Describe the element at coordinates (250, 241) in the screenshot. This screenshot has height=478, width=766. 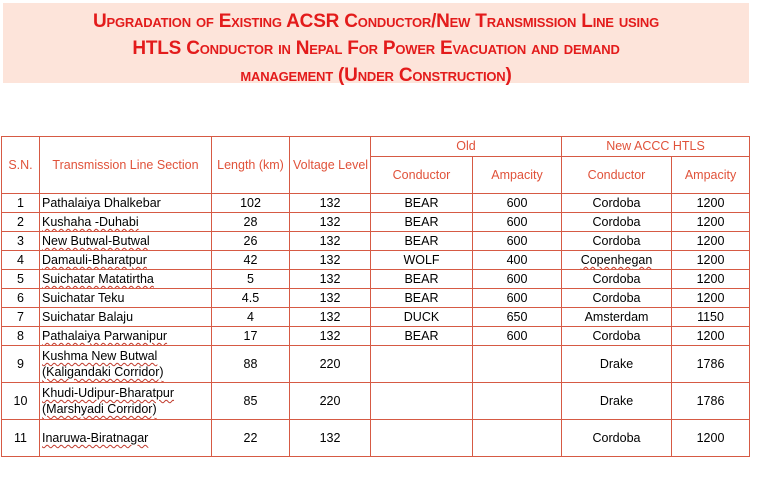
I see `cell-length: 26` at that location.